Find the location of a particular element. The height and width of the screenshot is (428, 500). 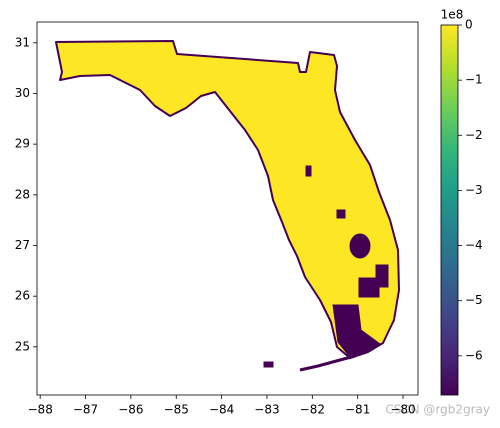

colorbar-tick-label: −3 is located at coordinates (474, 190).